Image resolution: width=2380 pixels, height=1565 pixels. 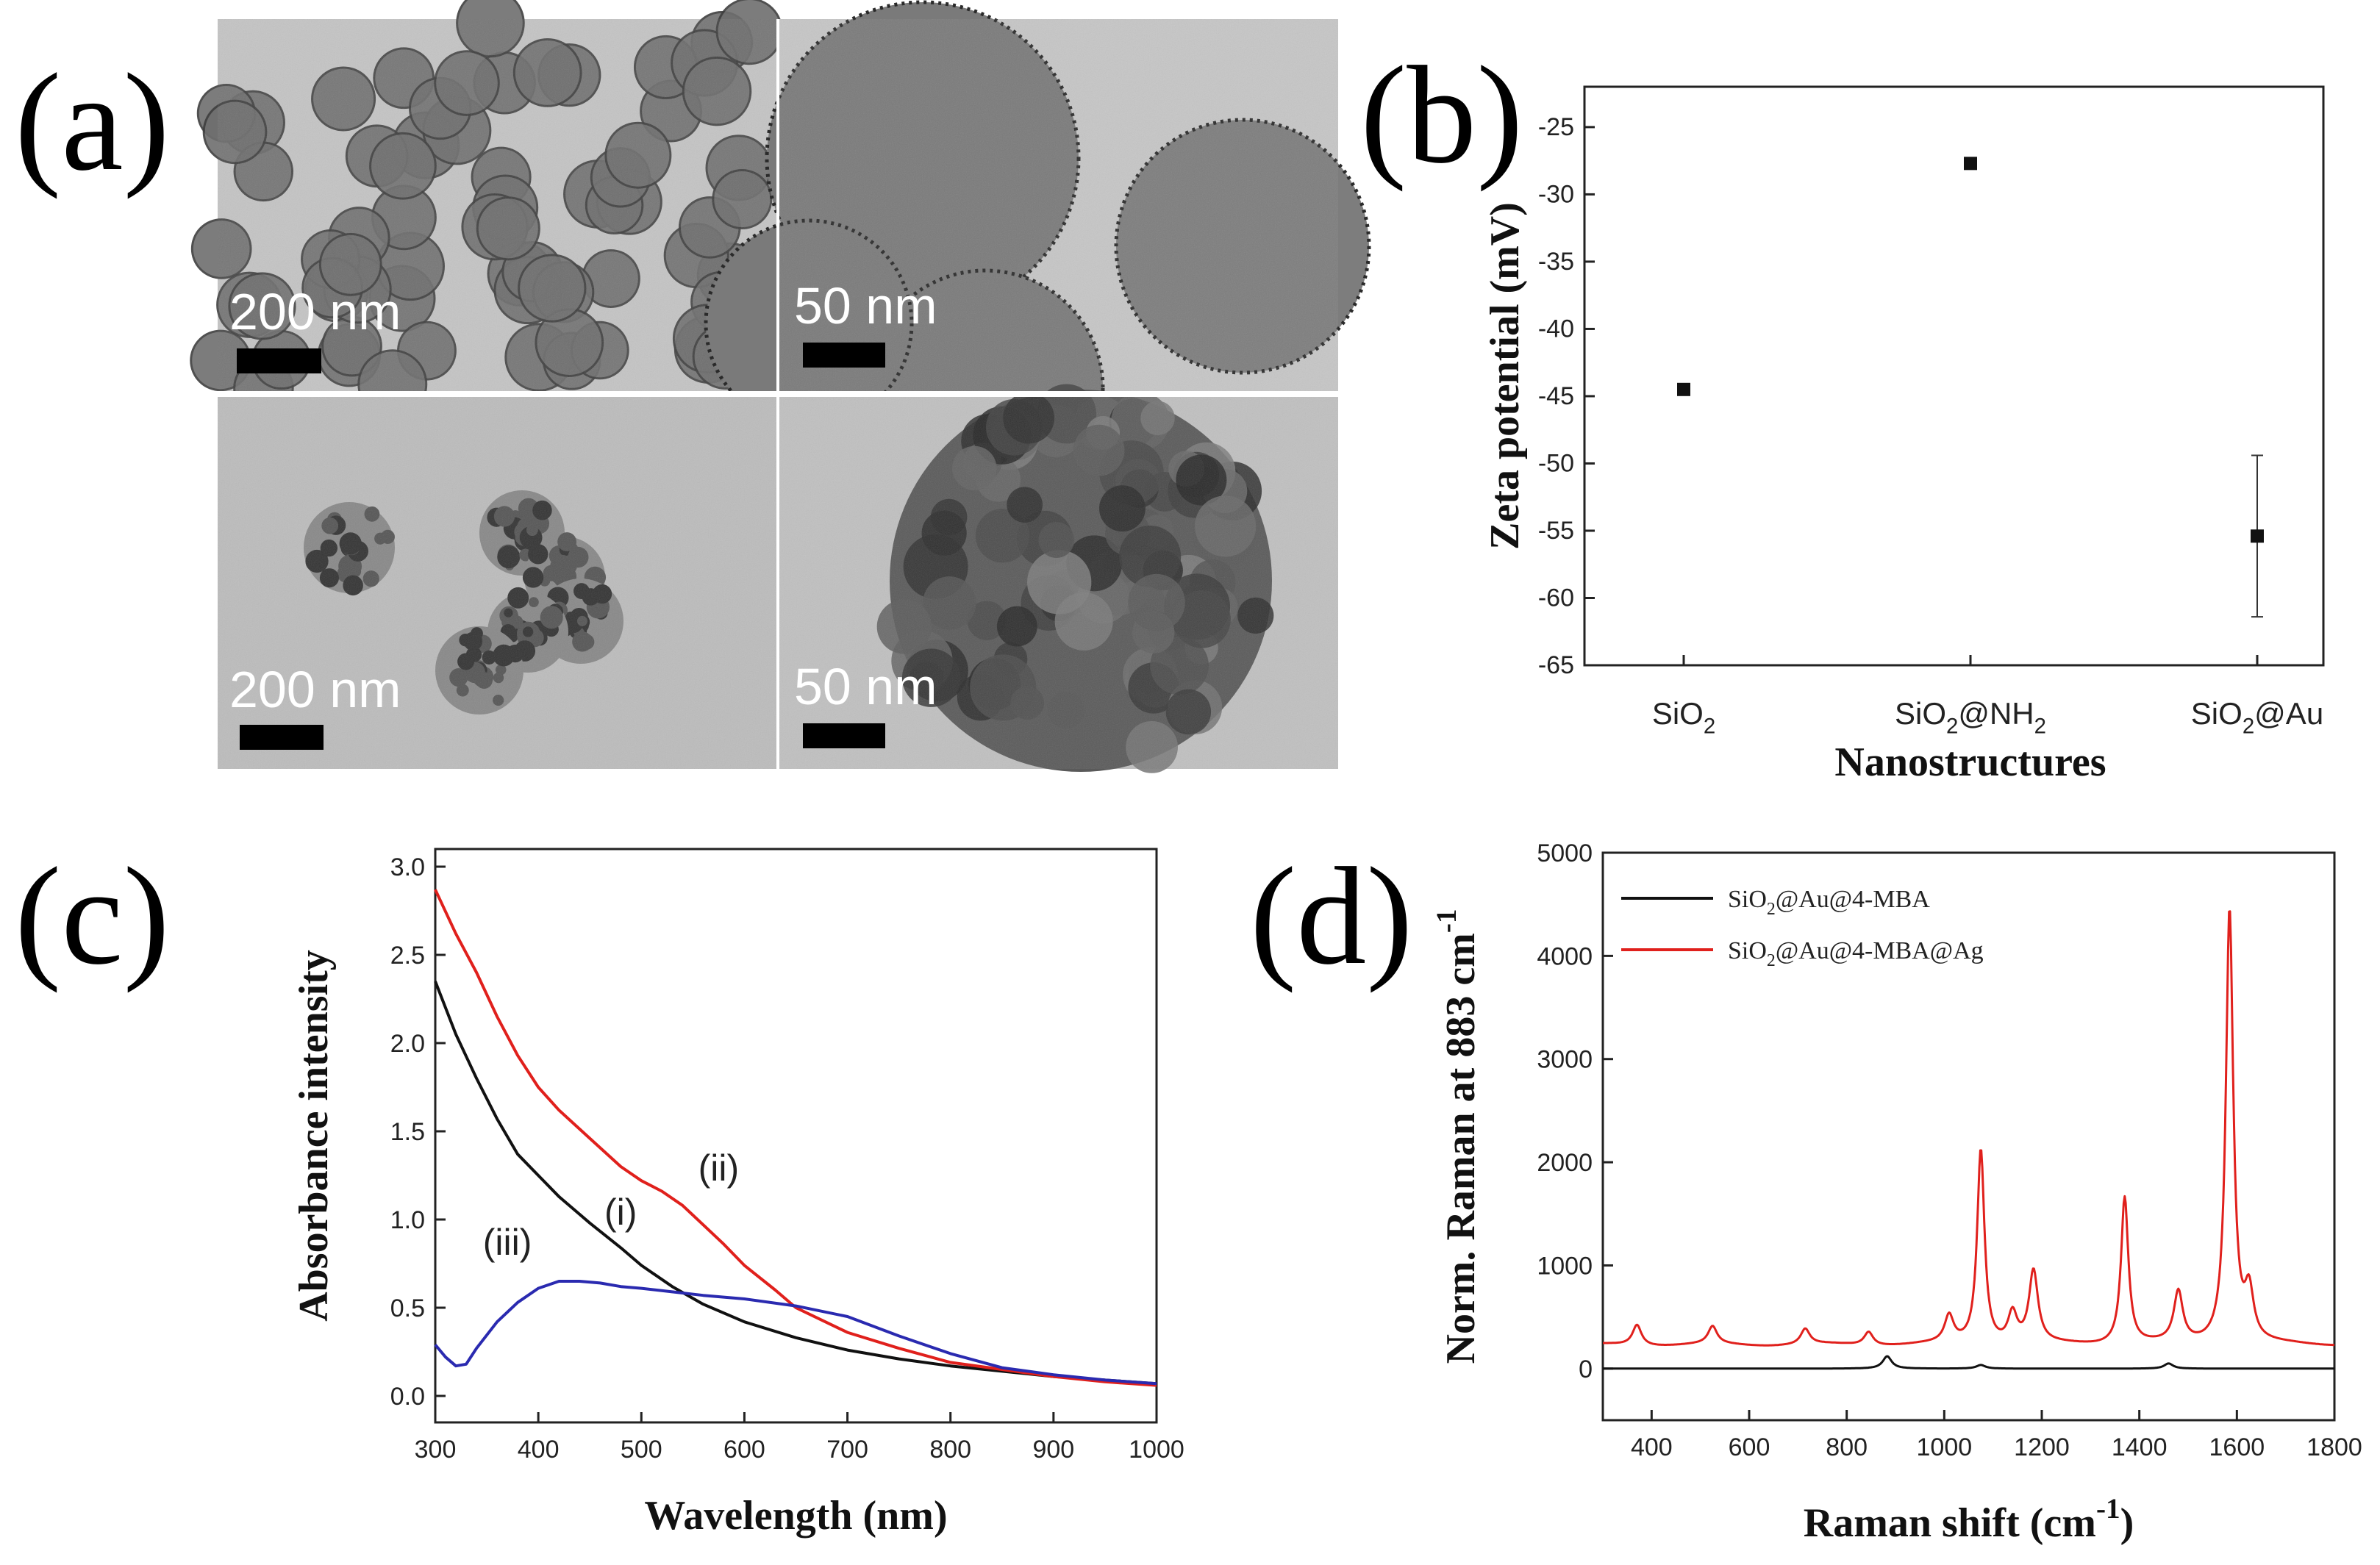 What do you see at coordinates (1969, 1519) in the screenshot?
I see `x-axis-title-d: Raman shift (cm-1)` at bounding box center [1969, 1519].